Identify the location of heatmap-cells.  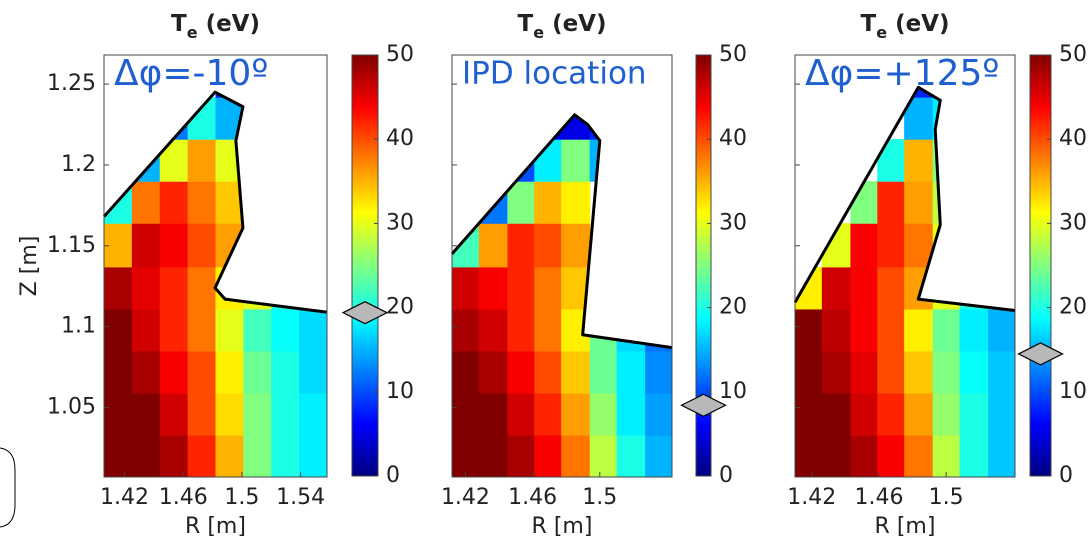
(562, 295).